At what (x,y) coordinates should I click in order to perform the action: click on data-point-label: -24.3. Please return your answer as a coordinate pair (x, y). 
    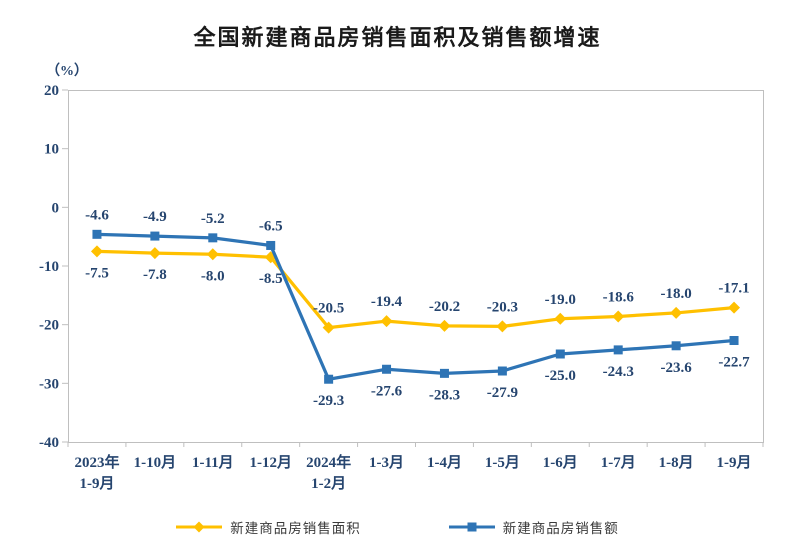
    Looking at the image, I should click on (618, 372).